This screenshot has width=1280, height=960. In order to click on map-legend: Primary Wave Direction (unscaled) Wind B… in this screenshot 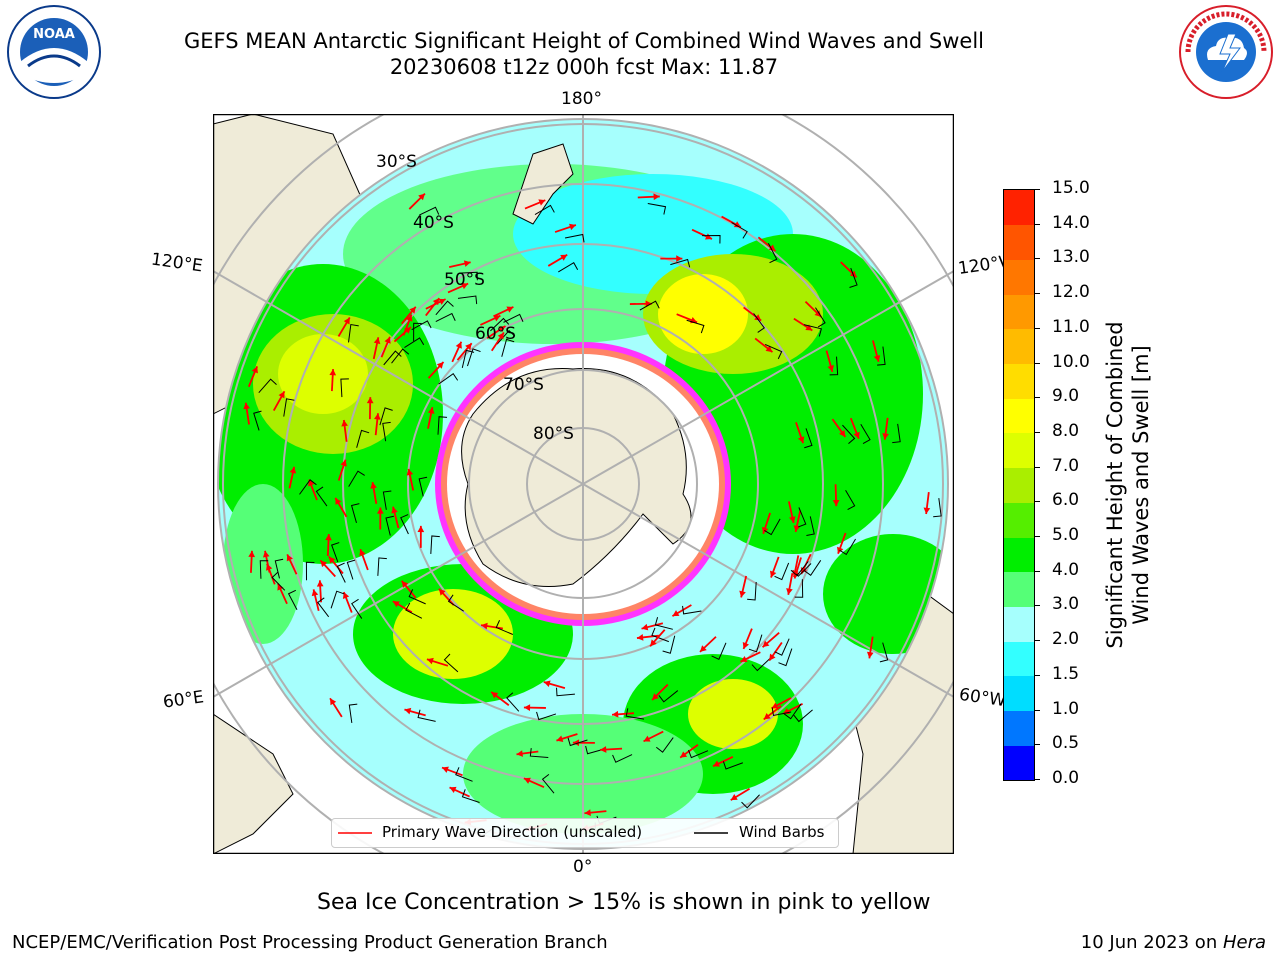, I will do `click(585, 833)`.